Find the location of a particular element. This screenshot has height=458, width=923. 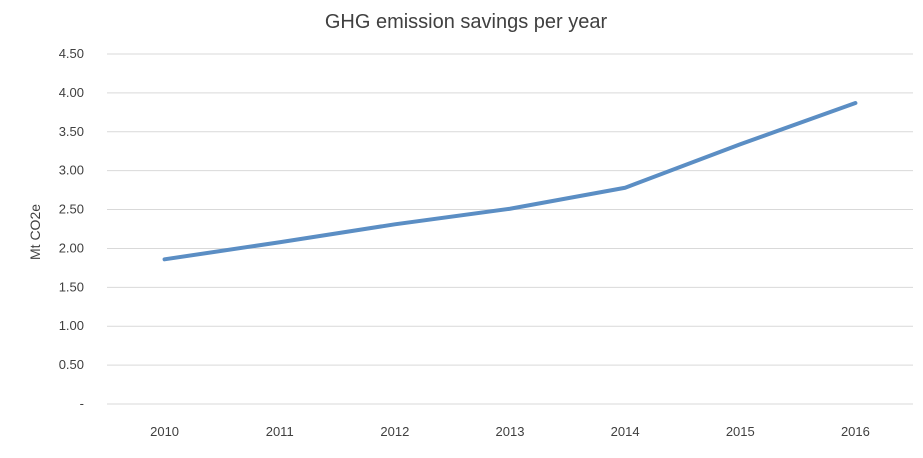

x-axis-ticks: 2010 2011 2012 2013 2014 2015 2016 is located at coordinates (510, 431).